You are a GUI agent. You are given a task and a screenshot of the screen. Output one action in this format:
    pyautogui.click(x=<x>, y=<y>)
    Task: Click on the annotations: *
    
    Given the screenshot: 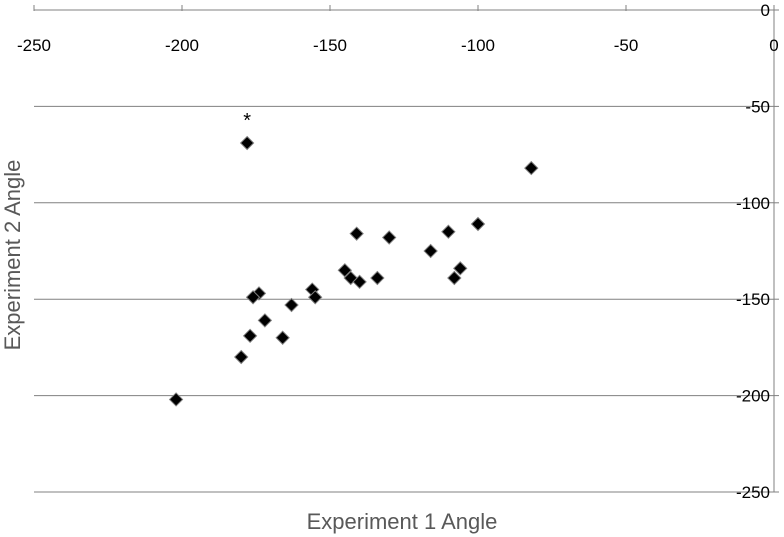 What is the action you would take?
    pyautogui.click(x=247, y=121)
    